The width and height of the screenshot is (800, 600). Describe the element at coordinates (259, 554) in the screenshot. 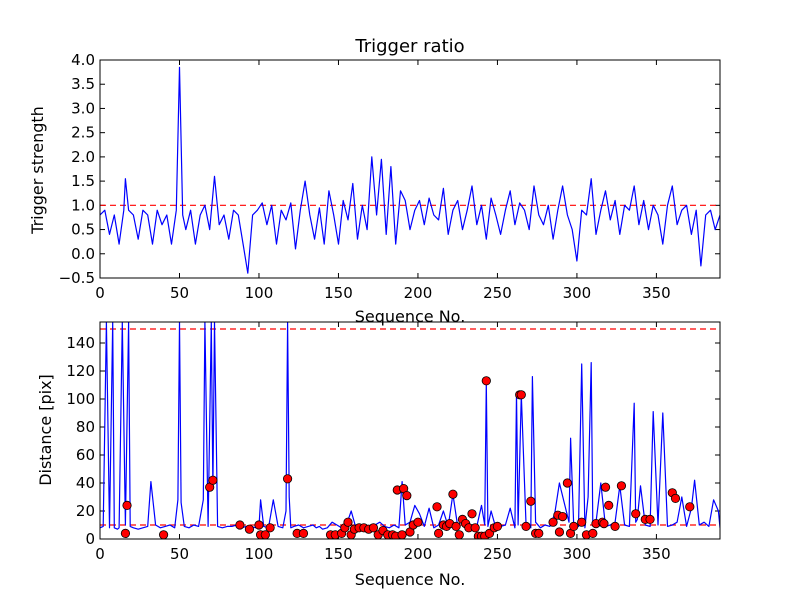

I see `bottom-x-tick-label: 100` at that location.